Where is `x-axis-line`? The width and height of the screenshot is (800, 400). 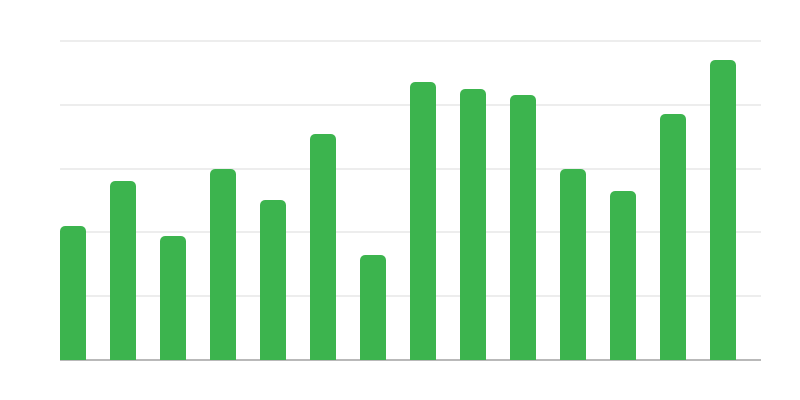
x-axis-line is located at coordinates (410, 360).